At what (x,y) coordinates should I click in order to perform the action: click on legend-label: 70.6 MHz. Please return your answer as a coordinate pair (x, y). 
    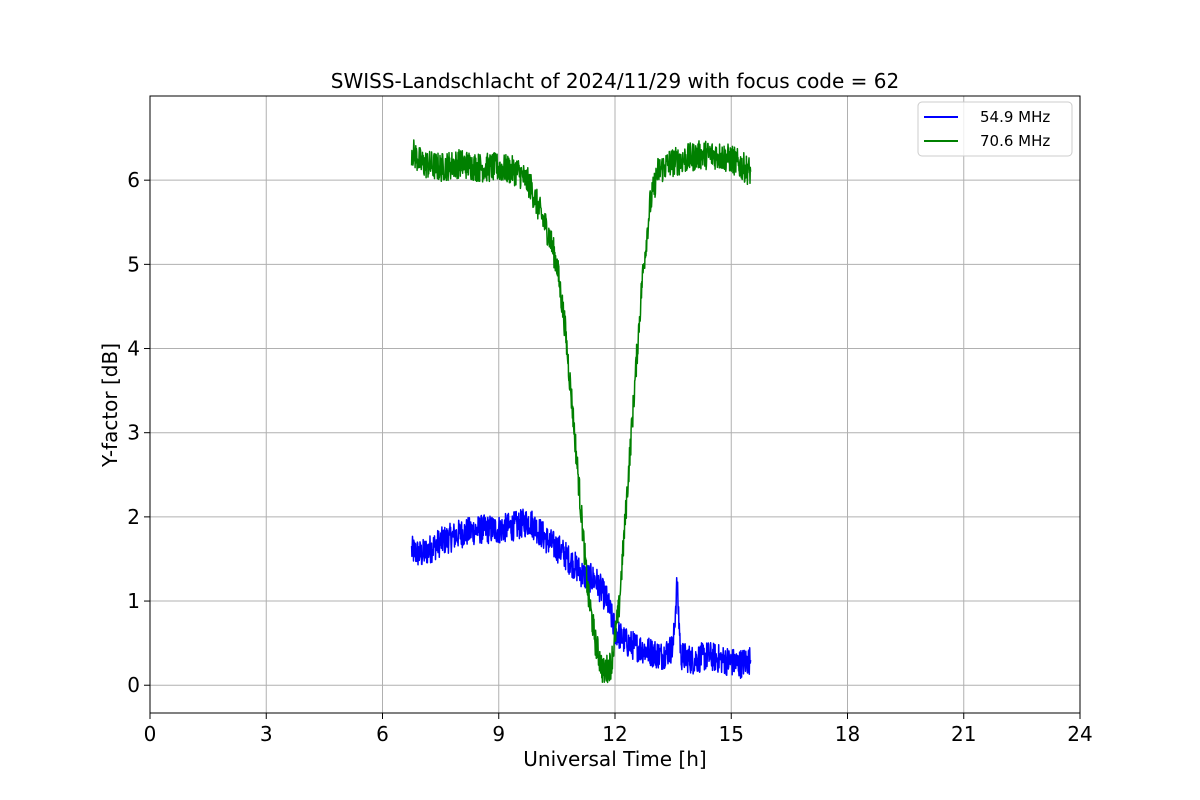
    Looking at the image, I should click on (1015, 141).